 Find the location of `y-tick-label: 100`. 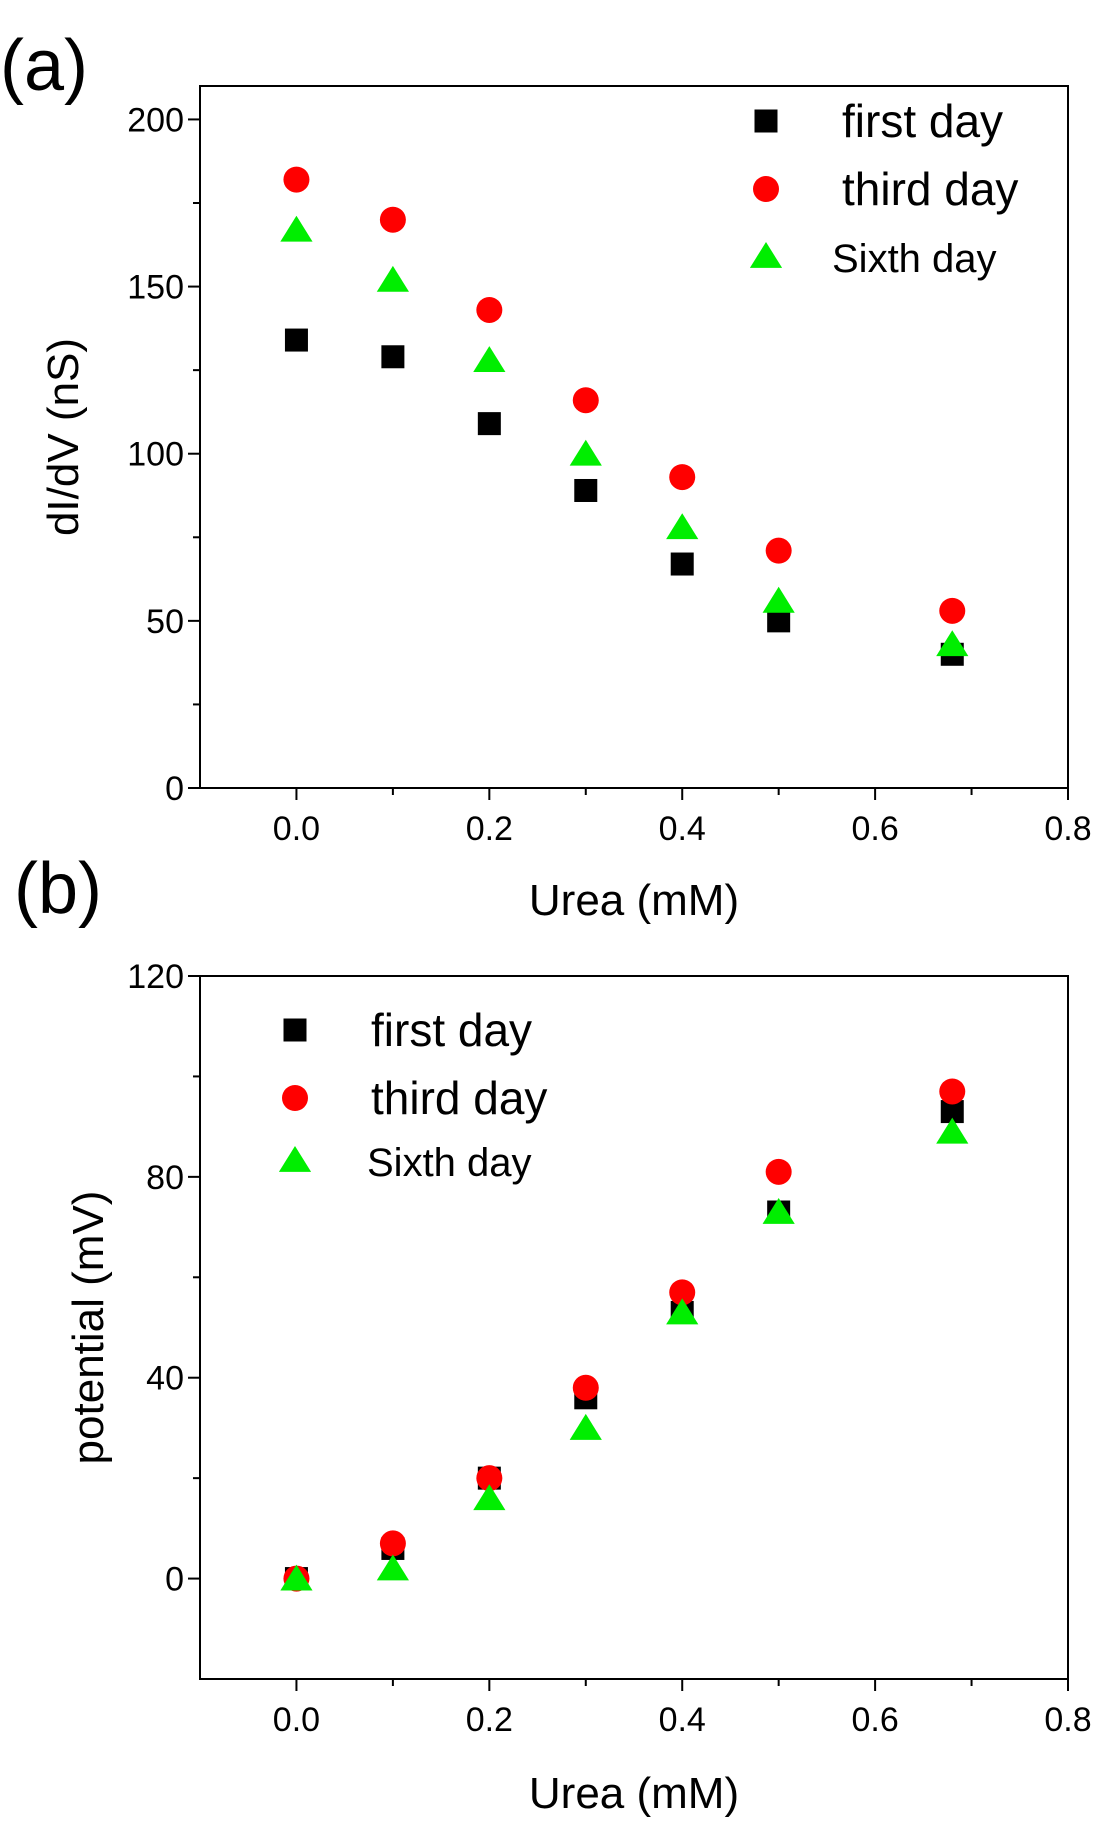

y-tick-label: 100 is located at coordinates (155, 455).